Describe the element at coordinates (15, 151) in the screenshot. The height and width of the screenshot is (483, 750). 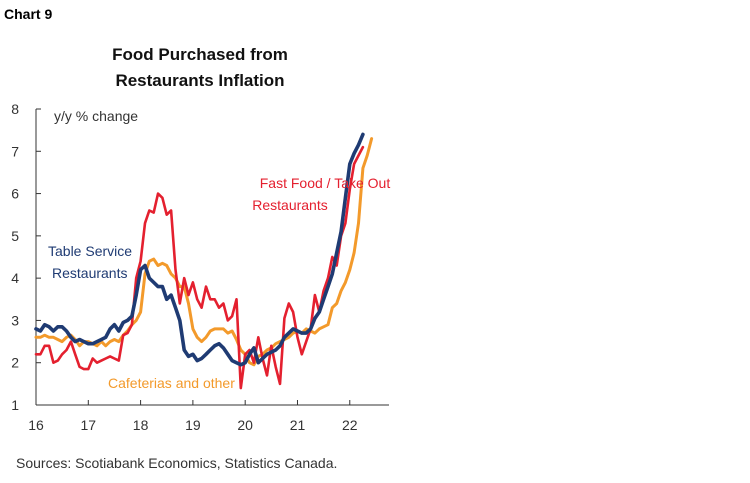
I see `y-tick-label: 7` at that location.